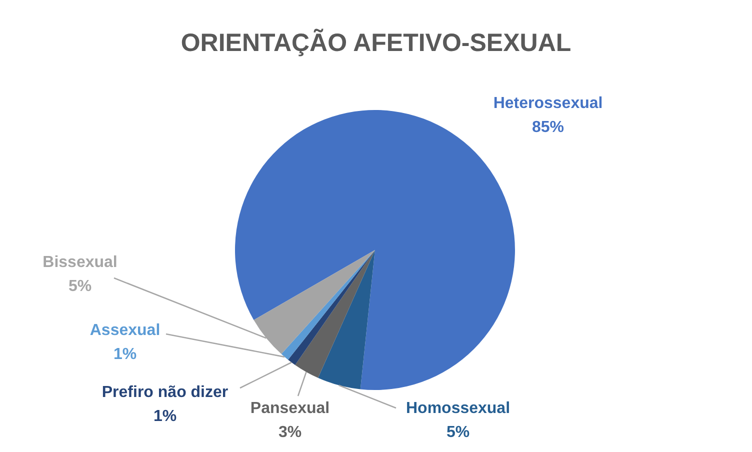 This screenshot has height=452, width=752. What do you see at coordinates (548, 103) in the screenshot?
I see `slice-label: Heterossexual` at bounding box center [548, 103].